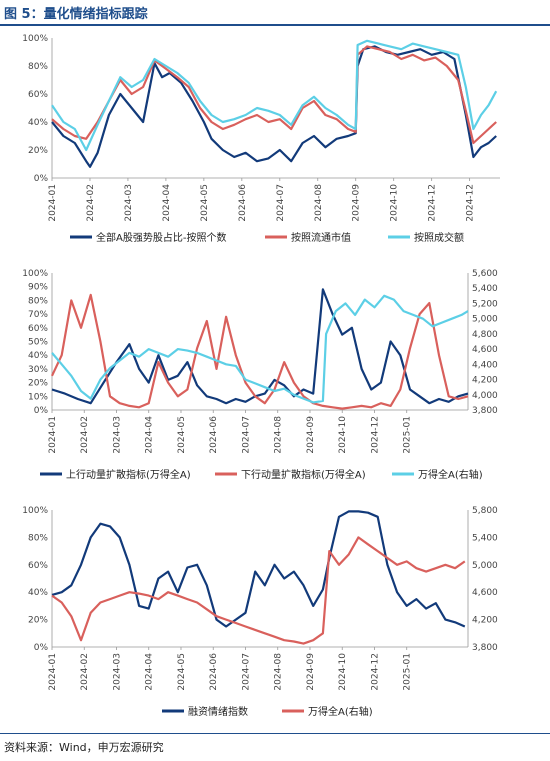 The image size is (550, 761). Describe the element at coordinates (485, 304) in the screenshot. I see `y2-tick-label: 5,200` at that location.